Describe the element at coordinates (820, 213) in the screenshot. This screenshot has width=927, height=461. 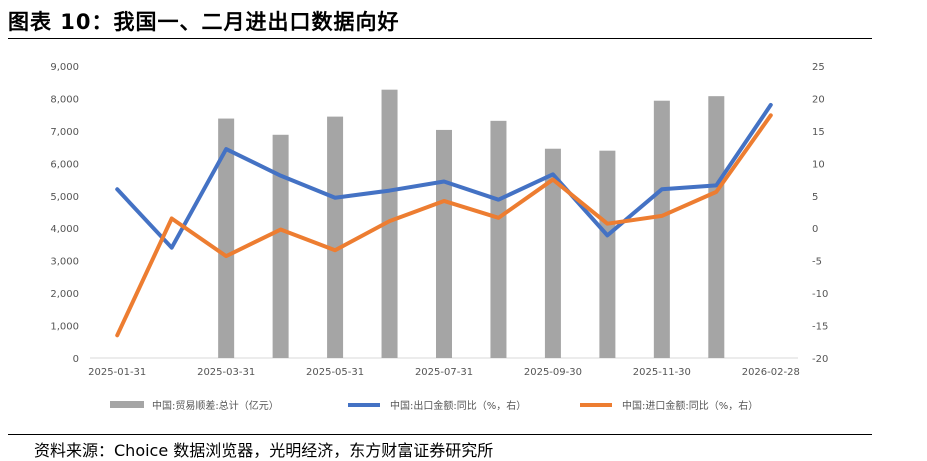
I see `right-axis-ticks: -20 -15 -10 -5 0 5 10 15 20 25` at that location.